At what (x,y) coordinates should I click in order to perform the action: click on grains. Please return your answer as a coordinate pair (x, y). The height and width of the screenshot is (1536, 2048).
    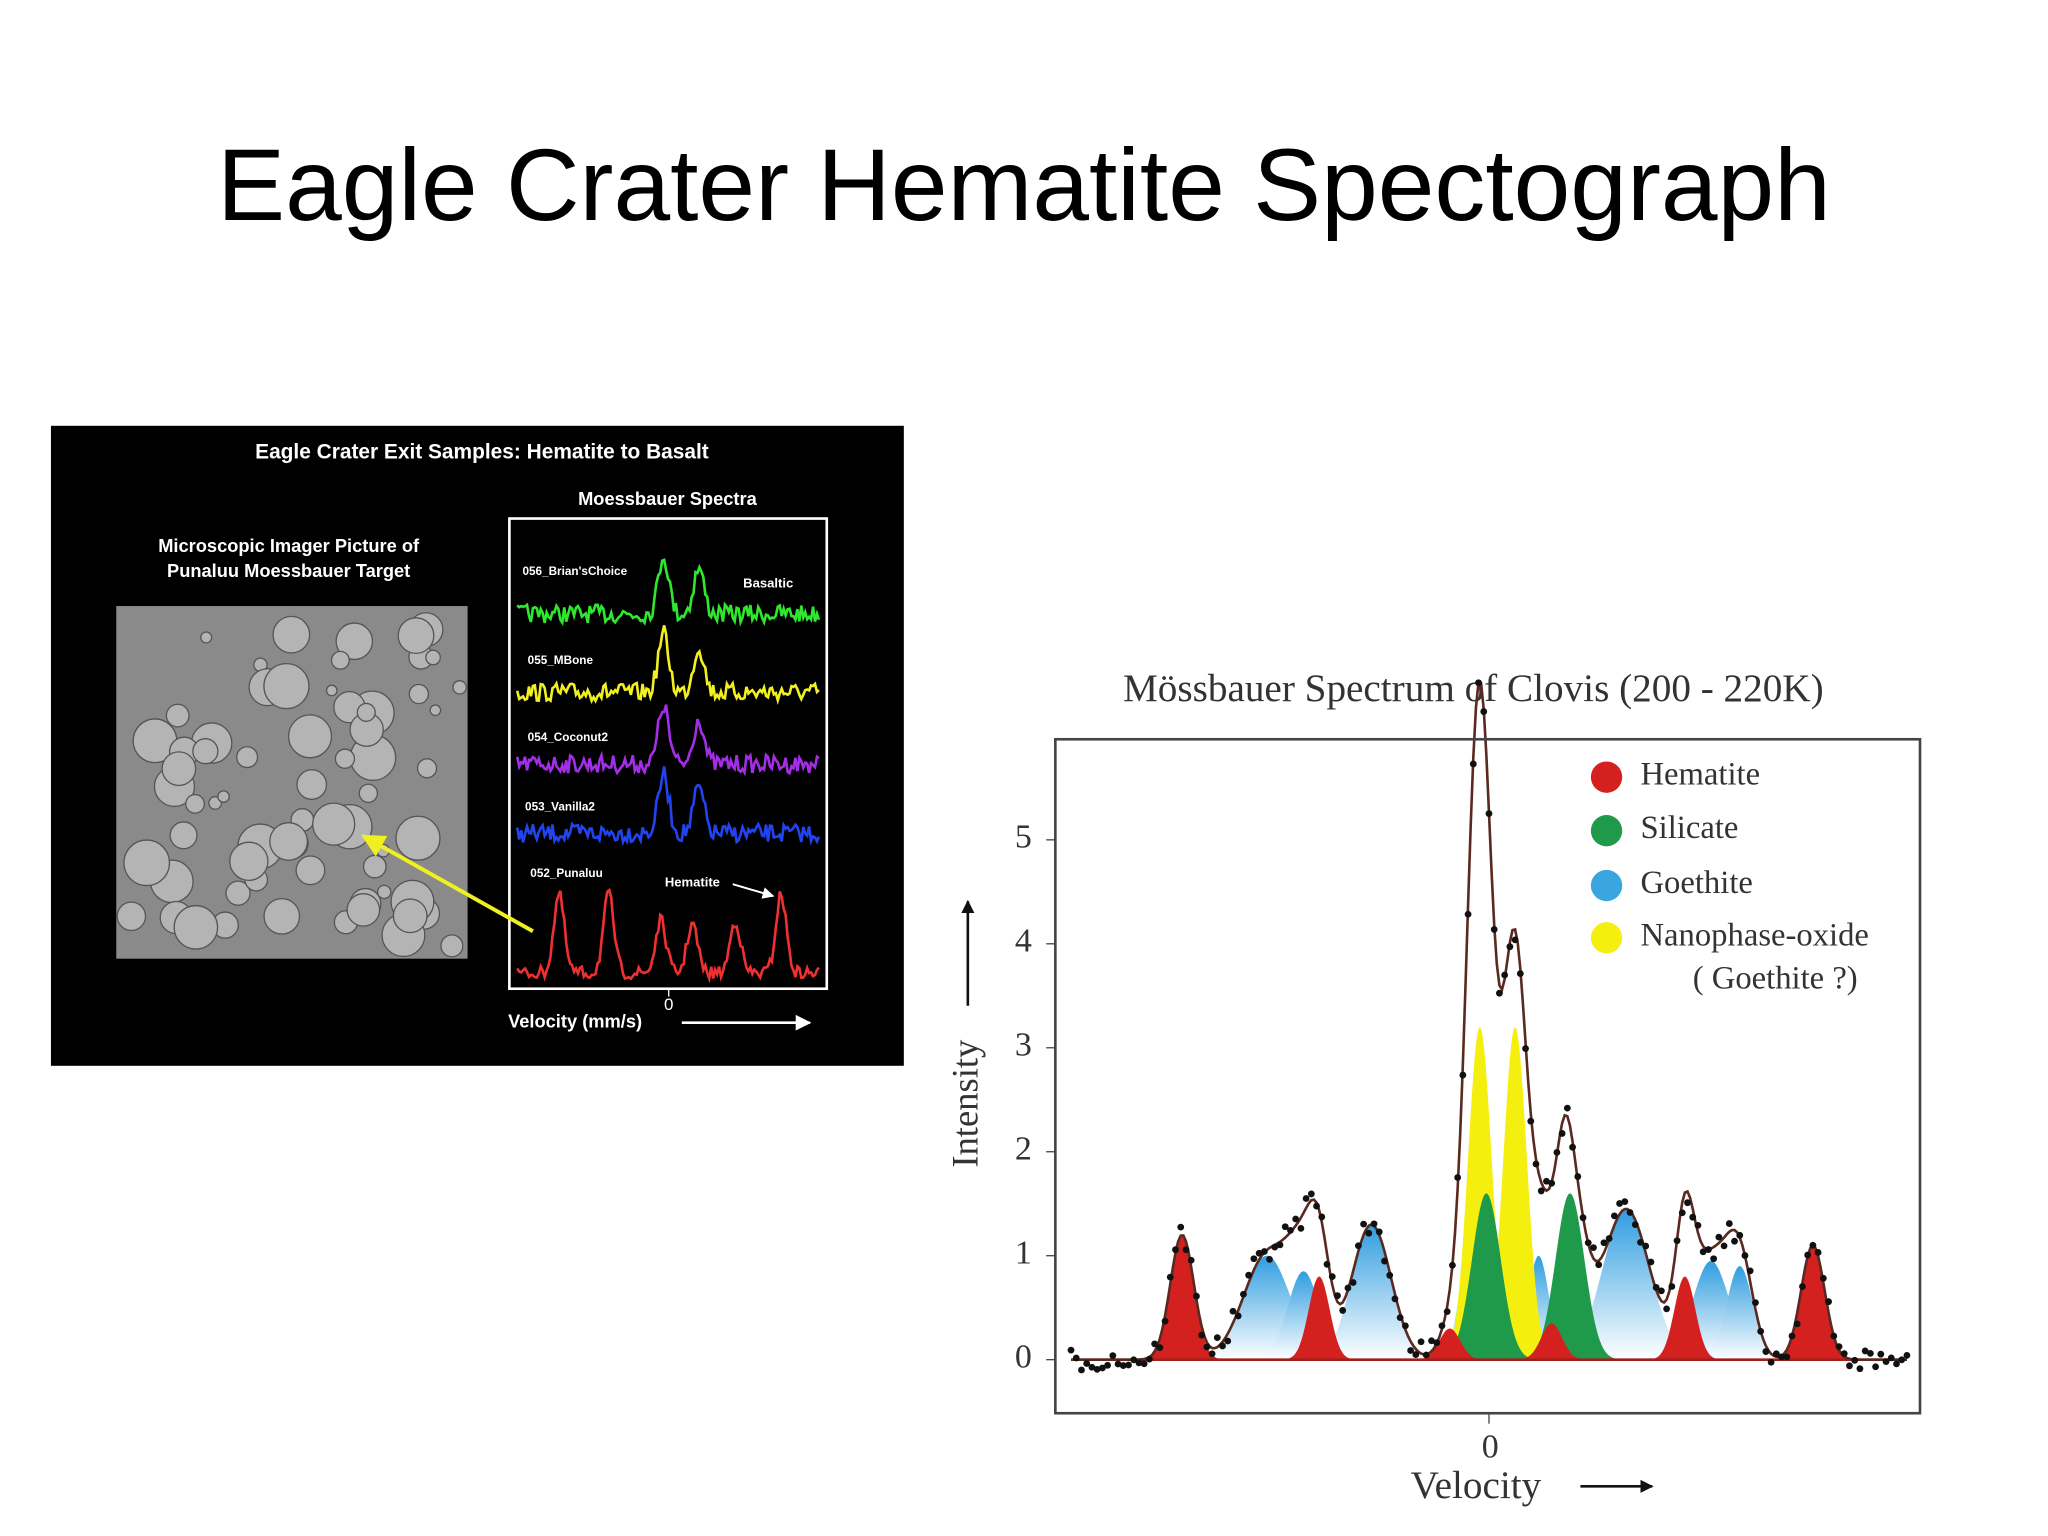
    Looking at the image, I should click on (291, 785).